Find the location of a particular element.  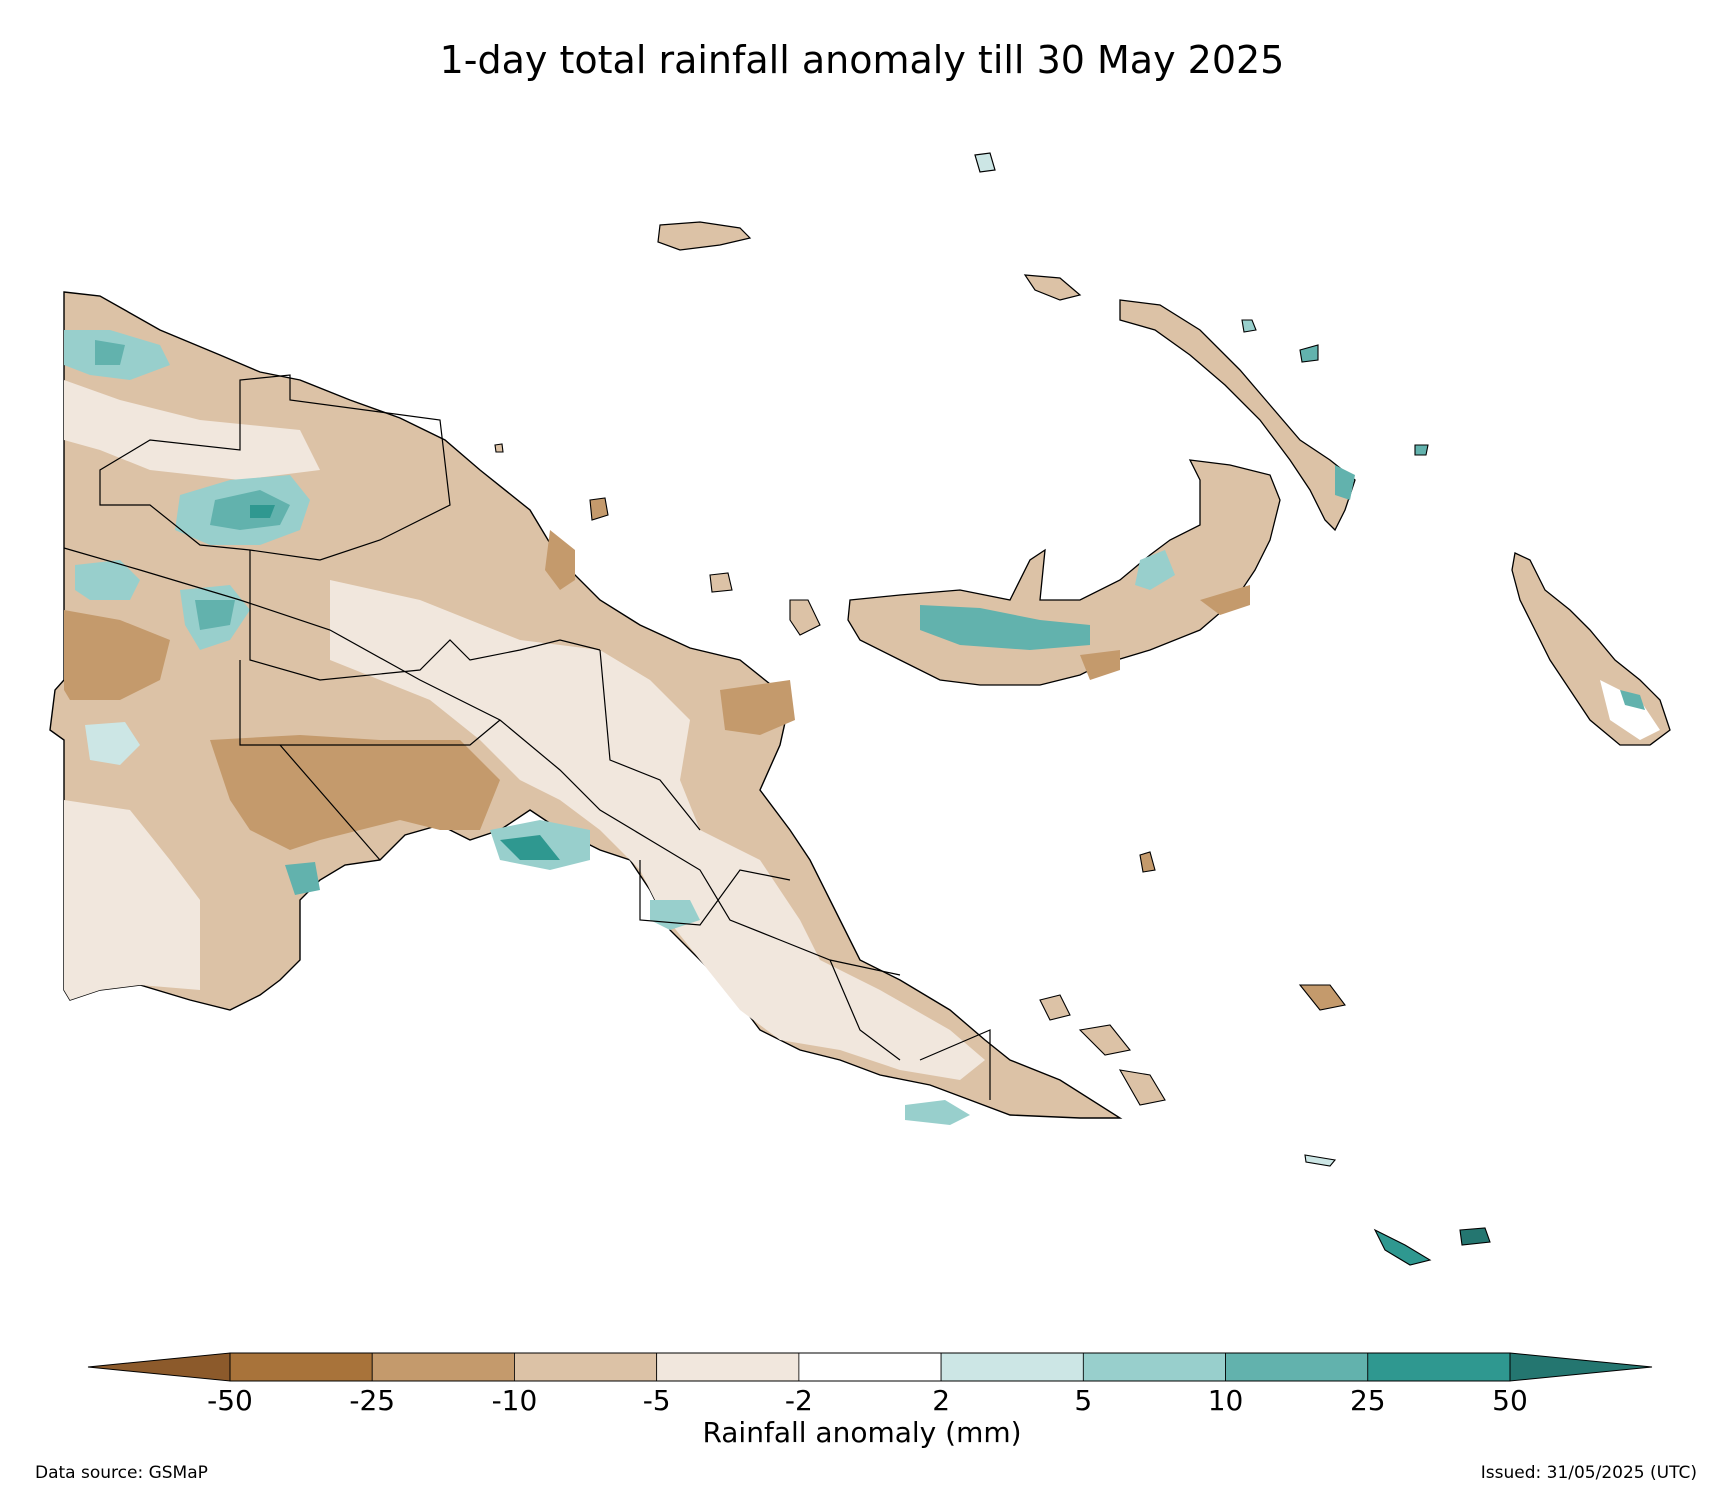

lihir-island is located at coordinates (1309, 353).